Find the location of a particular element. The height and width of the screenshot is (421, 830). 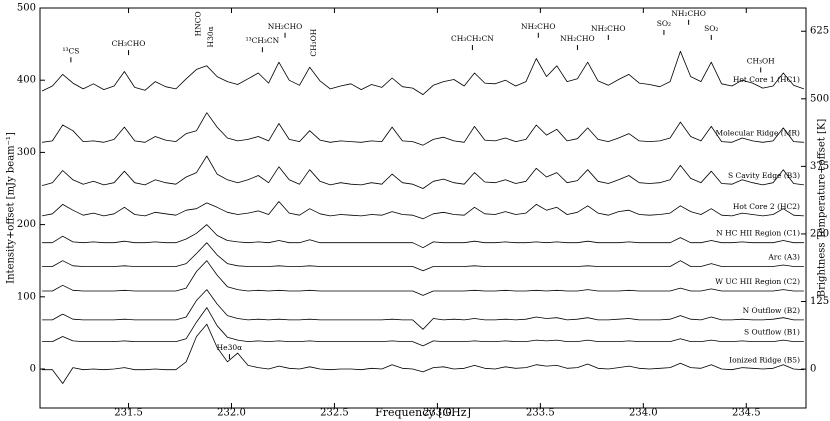

series-label: Ionized Ridge (B5) is located at coordinates (764, 360).